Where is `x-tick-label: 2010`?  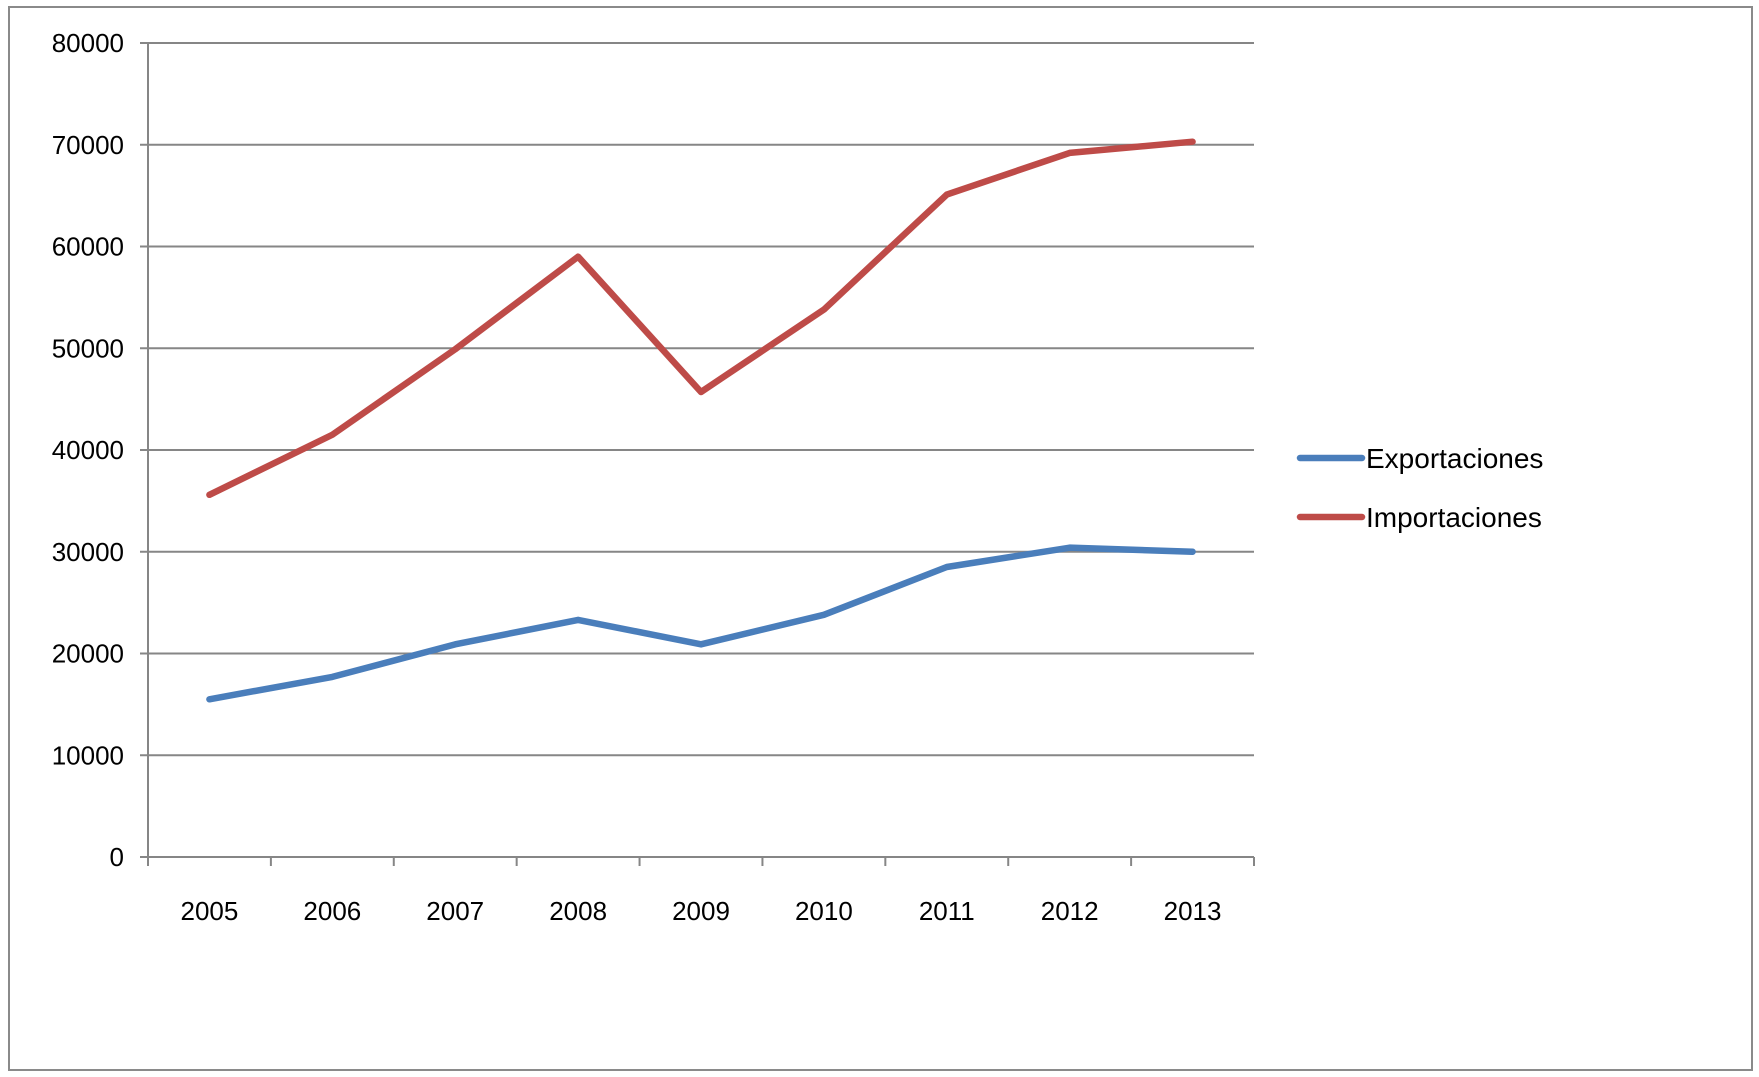 x-tick-label: 2010 is located at coordinates (824, 911).